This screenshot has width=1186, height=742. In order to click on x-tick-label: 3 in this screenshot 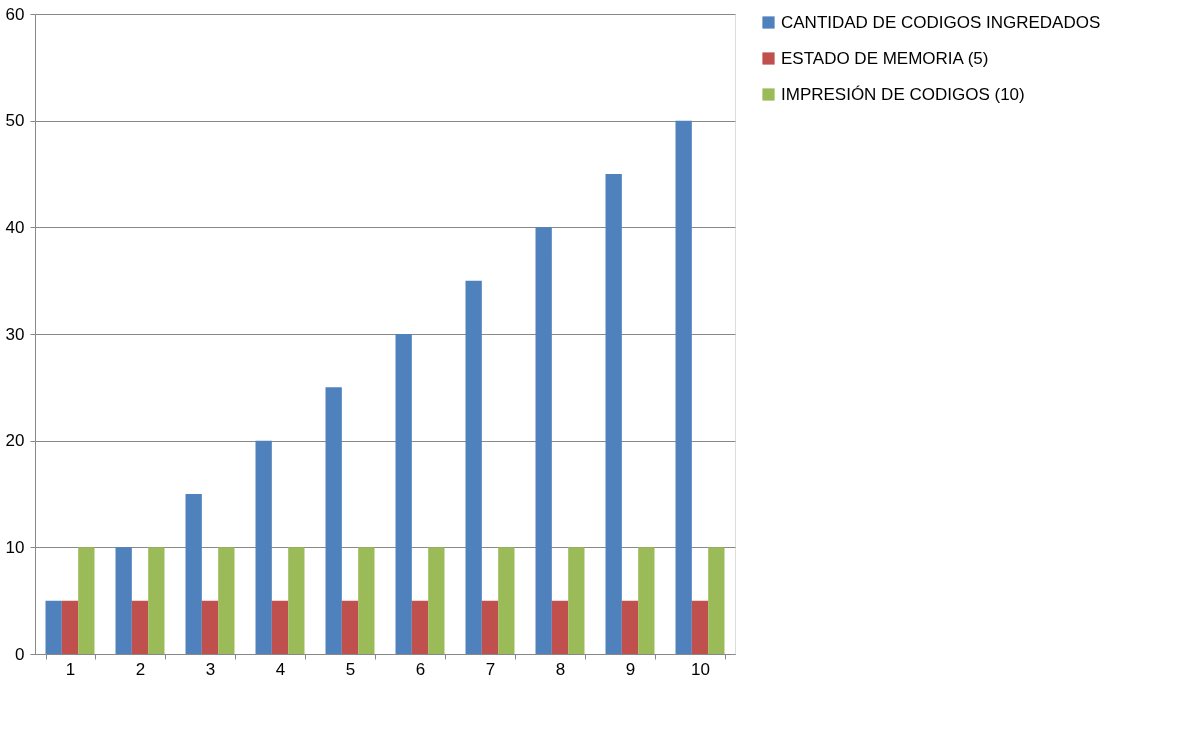, I will do `click(210, 669)`.